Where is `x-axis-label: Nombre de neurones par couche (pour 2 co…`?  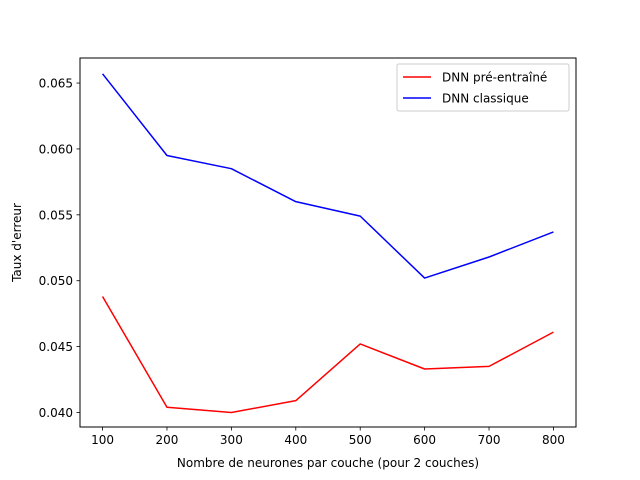 x-axis-label: Nombre de neurones par couche (pour 2 co… is located at coordinates (328, 463).